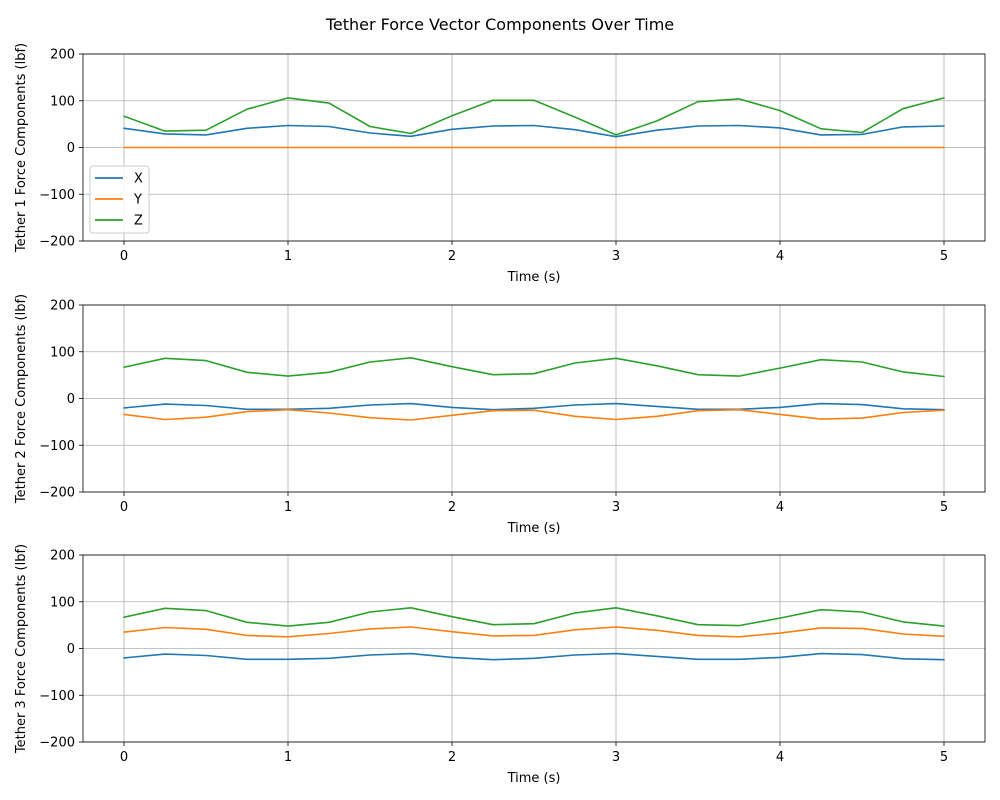 This screenshot has height=800, width=1000. I want to click on y-axis-label: Tether 2 Force Components (lbf), so click(21, 399).